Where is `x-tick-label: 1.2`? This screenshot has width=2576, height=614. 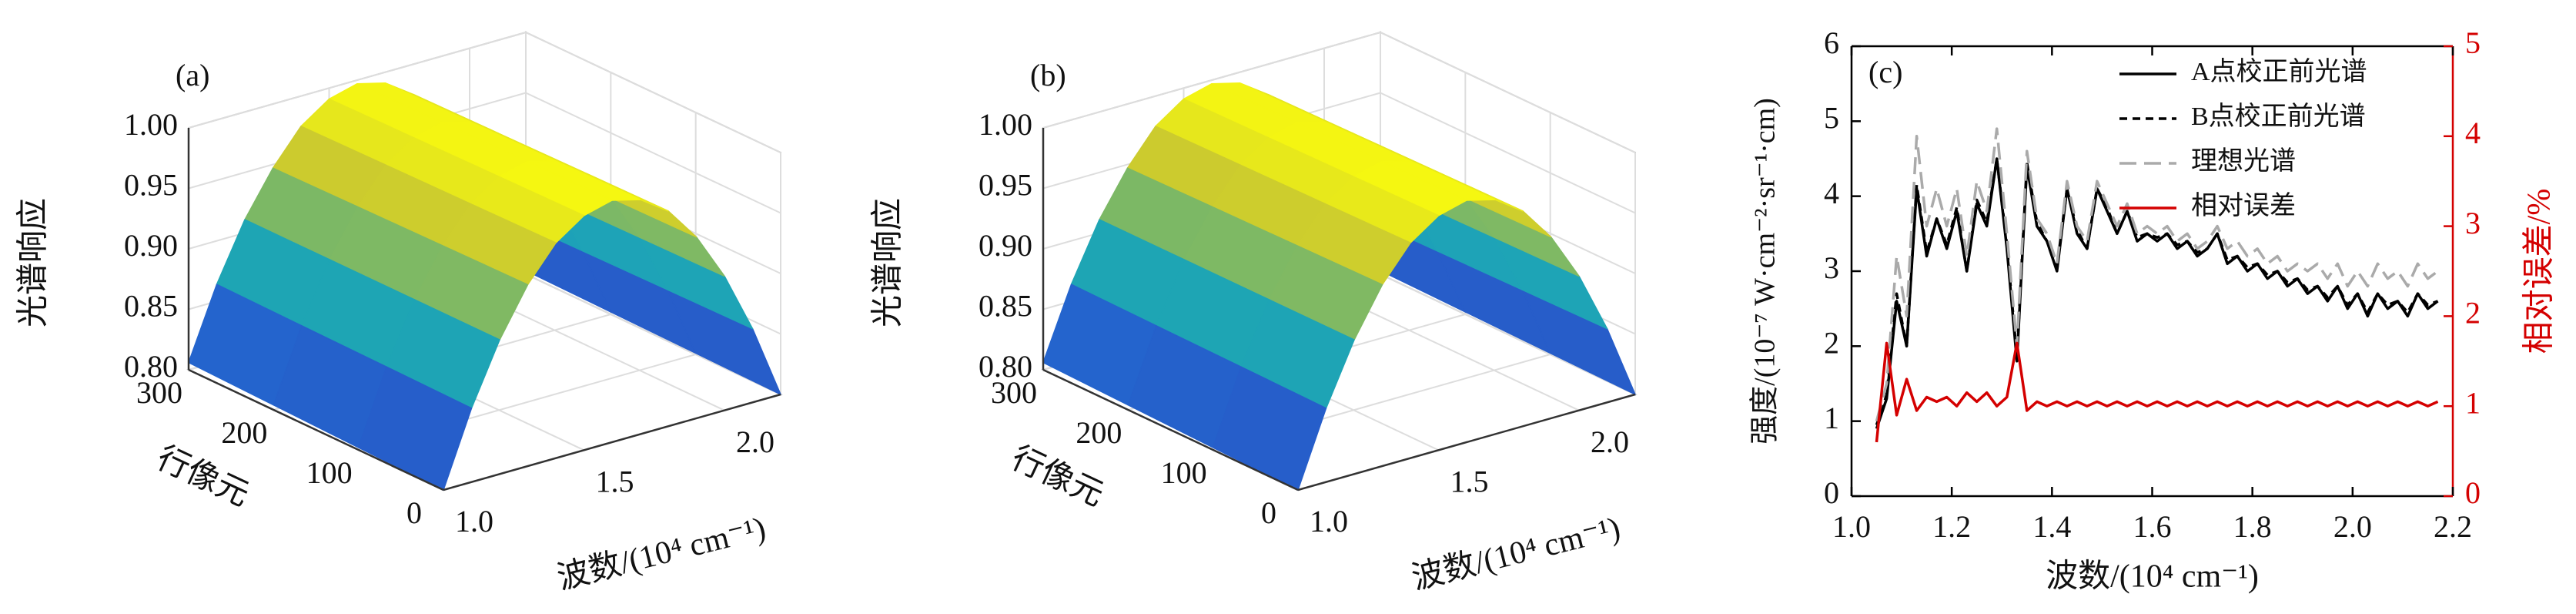
x-tick-label: 1.2 is located at coordinates (1952, 526).